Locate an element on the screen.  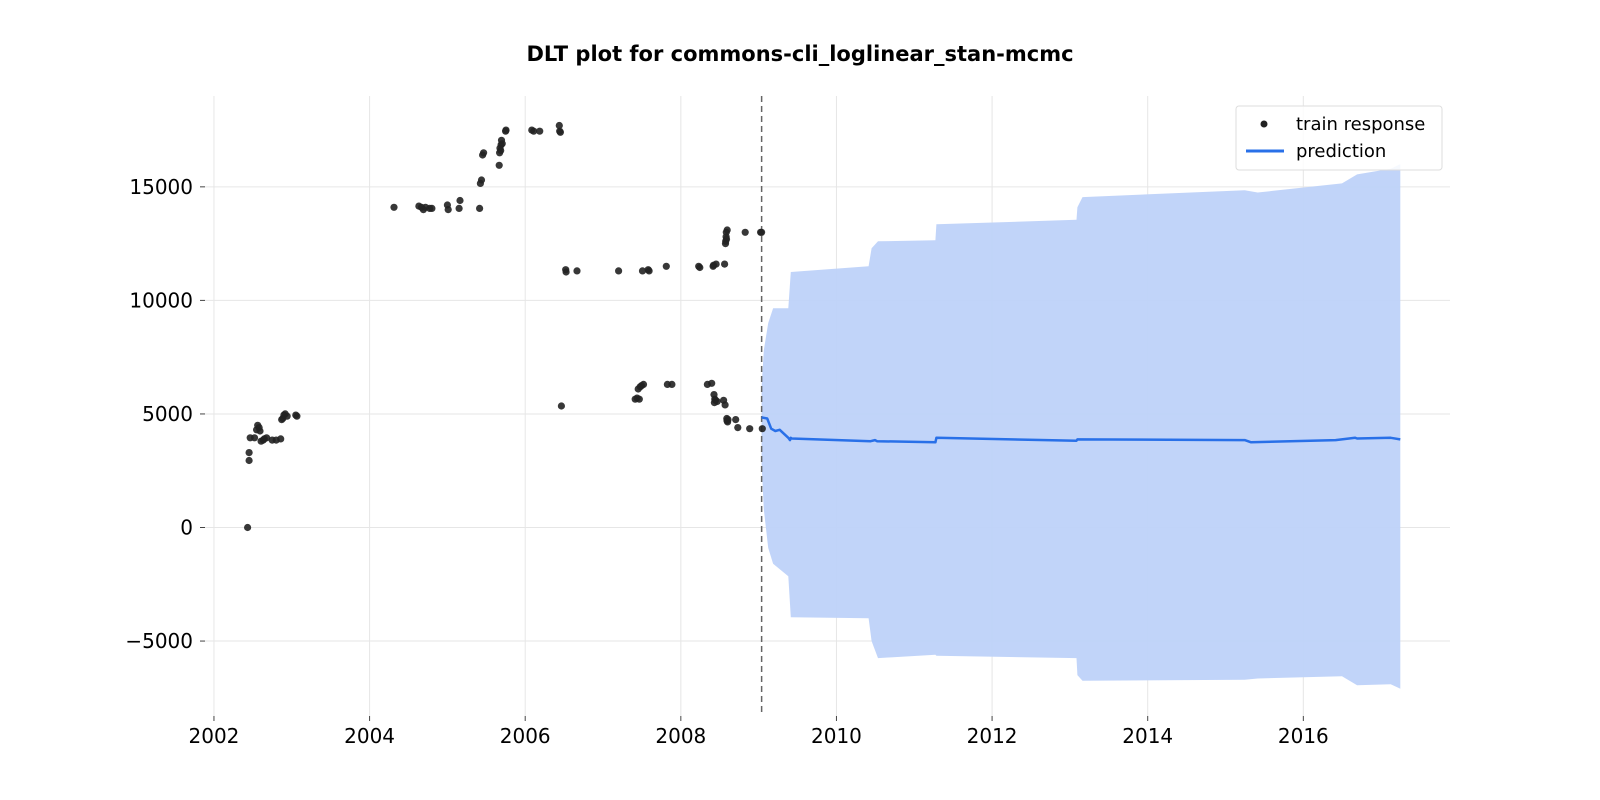
prediction-line-layer is located at coordinates (1081, 430).